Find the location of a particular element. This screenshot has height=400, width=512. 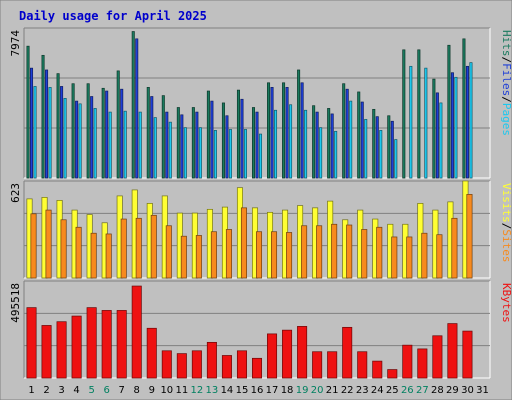

x-tick-label-29: 29 is located at coordinates (452, 390).